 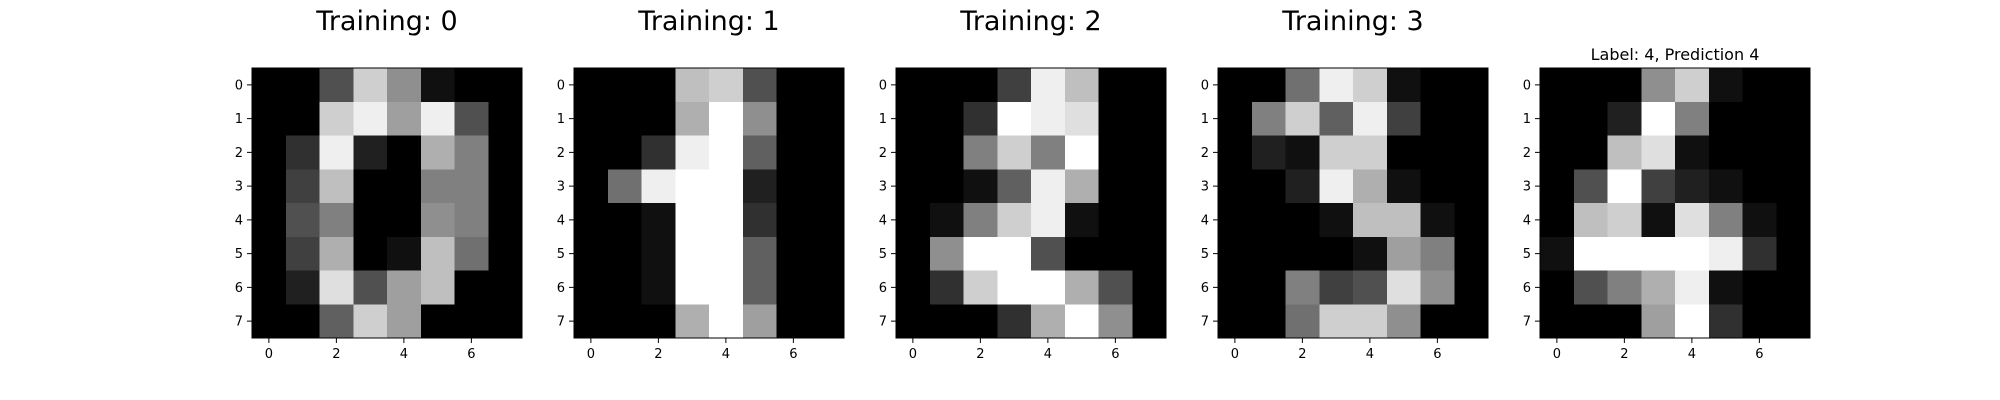 What do you see at coordinates (1675, 54) in the screenshot?
I see `panel-title: Label: 4, Prediction 4` at bounding box center [1675, 54].